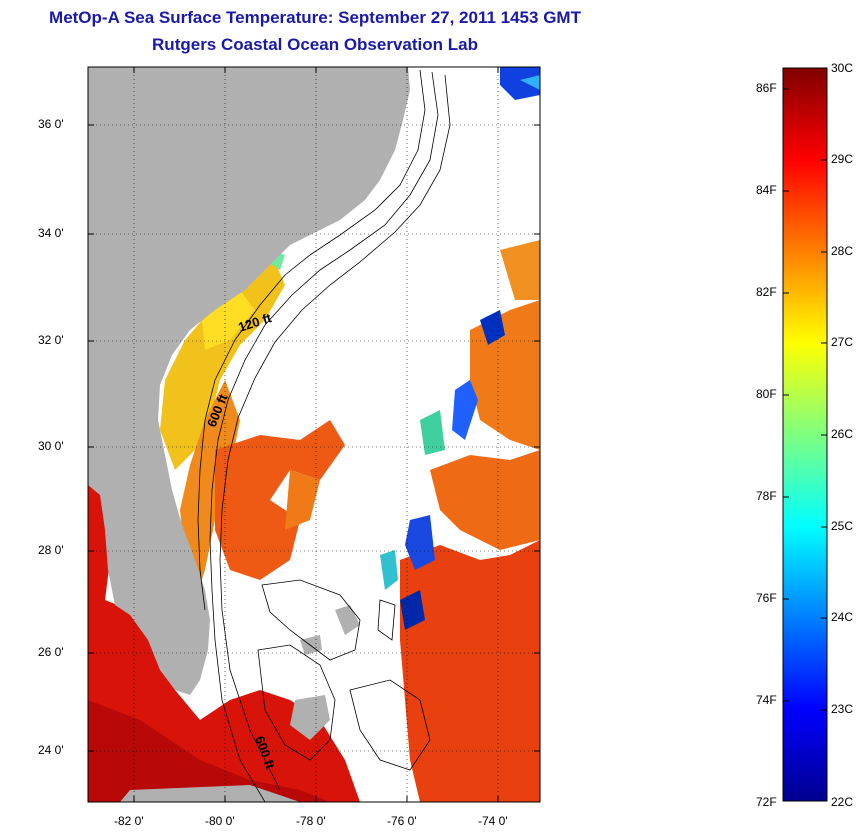 This screenshot has height=832, width=865. Describe the element at coordinates (766, 190) in the screenshot. I see `colorbar-f-label: 84F` at that location.